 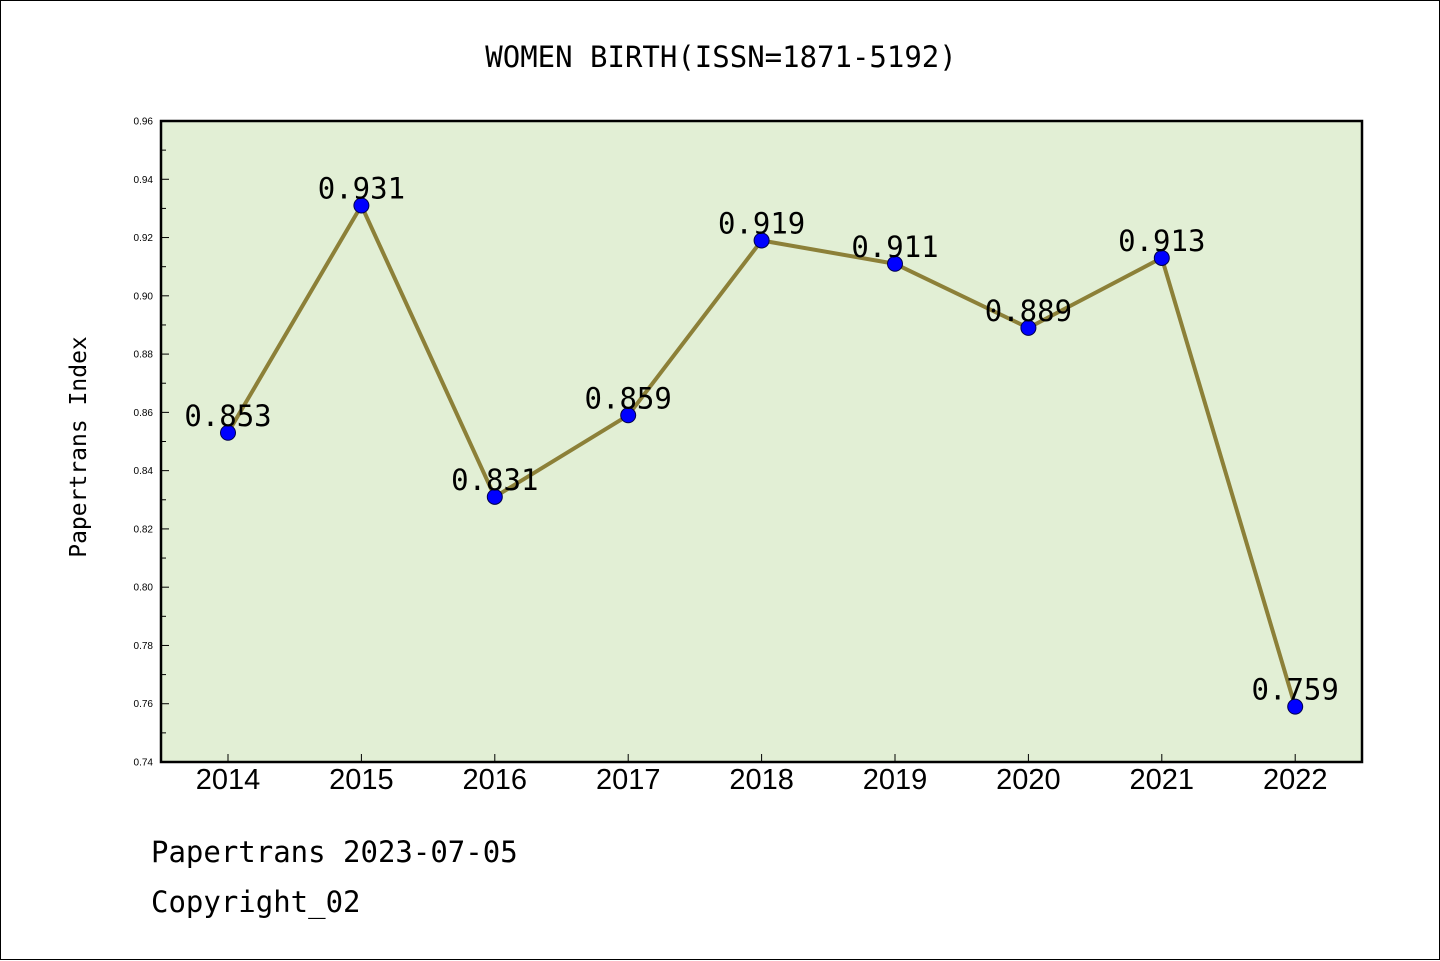 What do you see at coordinates (144, 529) in the screenshot?
I see `y-tick-label: 0.82` at bounding box center [144, 529].